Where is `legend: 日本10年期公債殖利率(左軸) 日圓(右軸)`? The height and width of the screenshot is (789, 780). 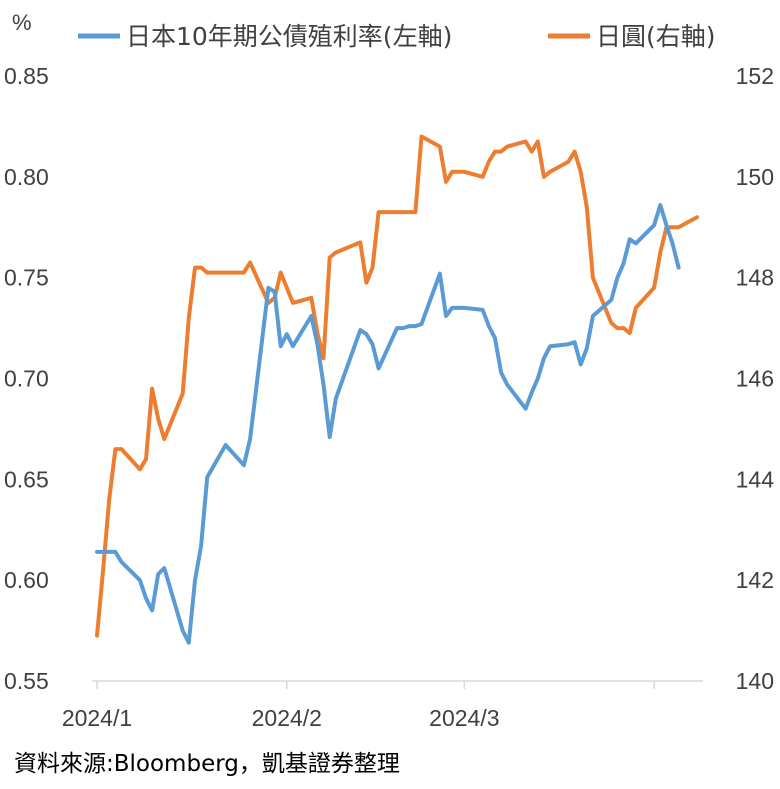
legend: 日本10年期公債殖利率(左軸) 日圓(右軸) is located at coordinates (397, 36).